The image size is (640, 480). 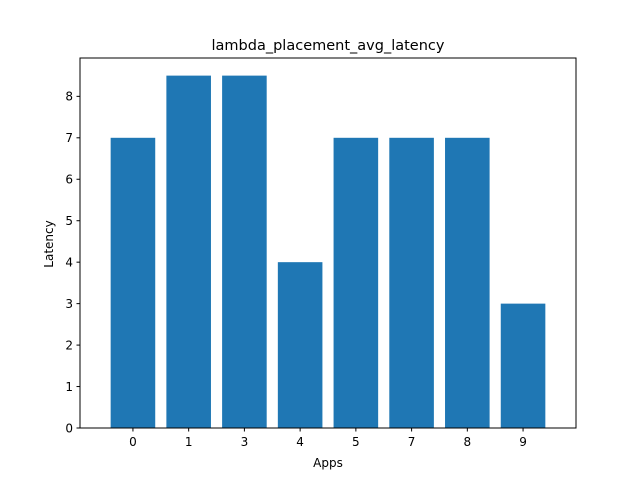 What do you see at coordinates (69, 387) in the screenshot?
I see `y-tick-label: 1` at bounding box center [69, 387].